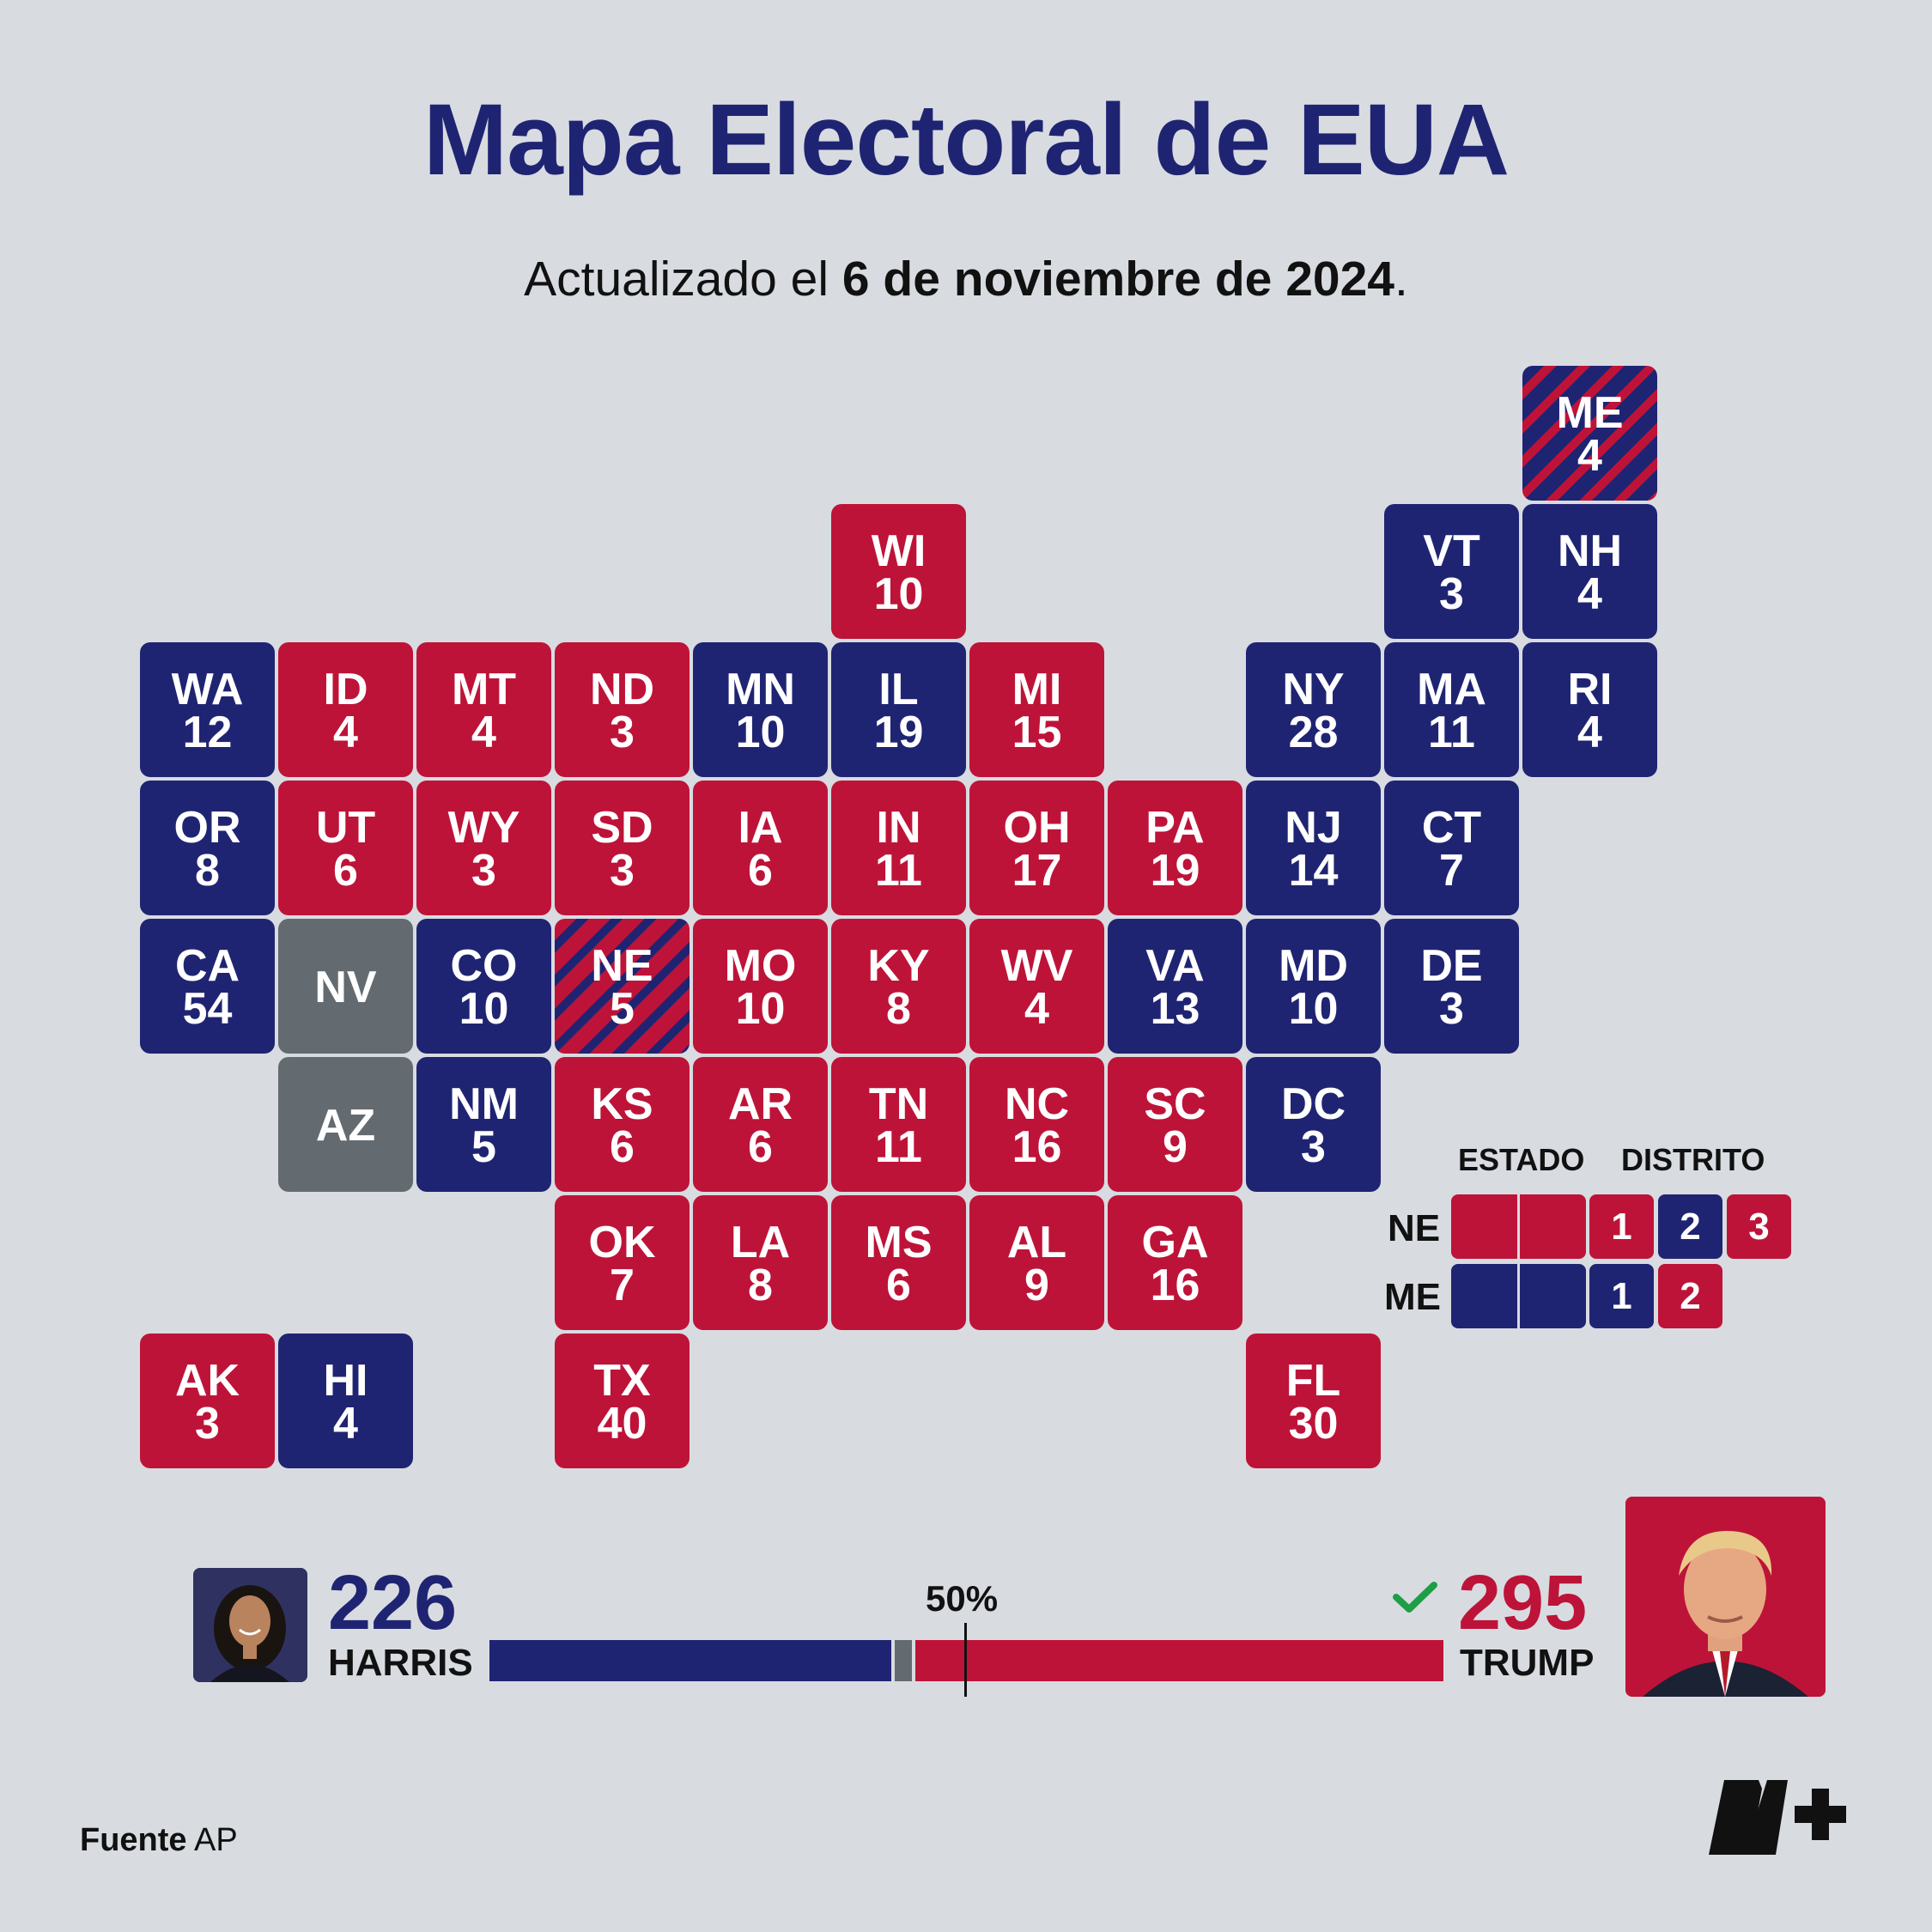  What do you see at coordinates (965, 1660) in the screenshot?
I see `threshold-line` at bounding box center [965, 1660].